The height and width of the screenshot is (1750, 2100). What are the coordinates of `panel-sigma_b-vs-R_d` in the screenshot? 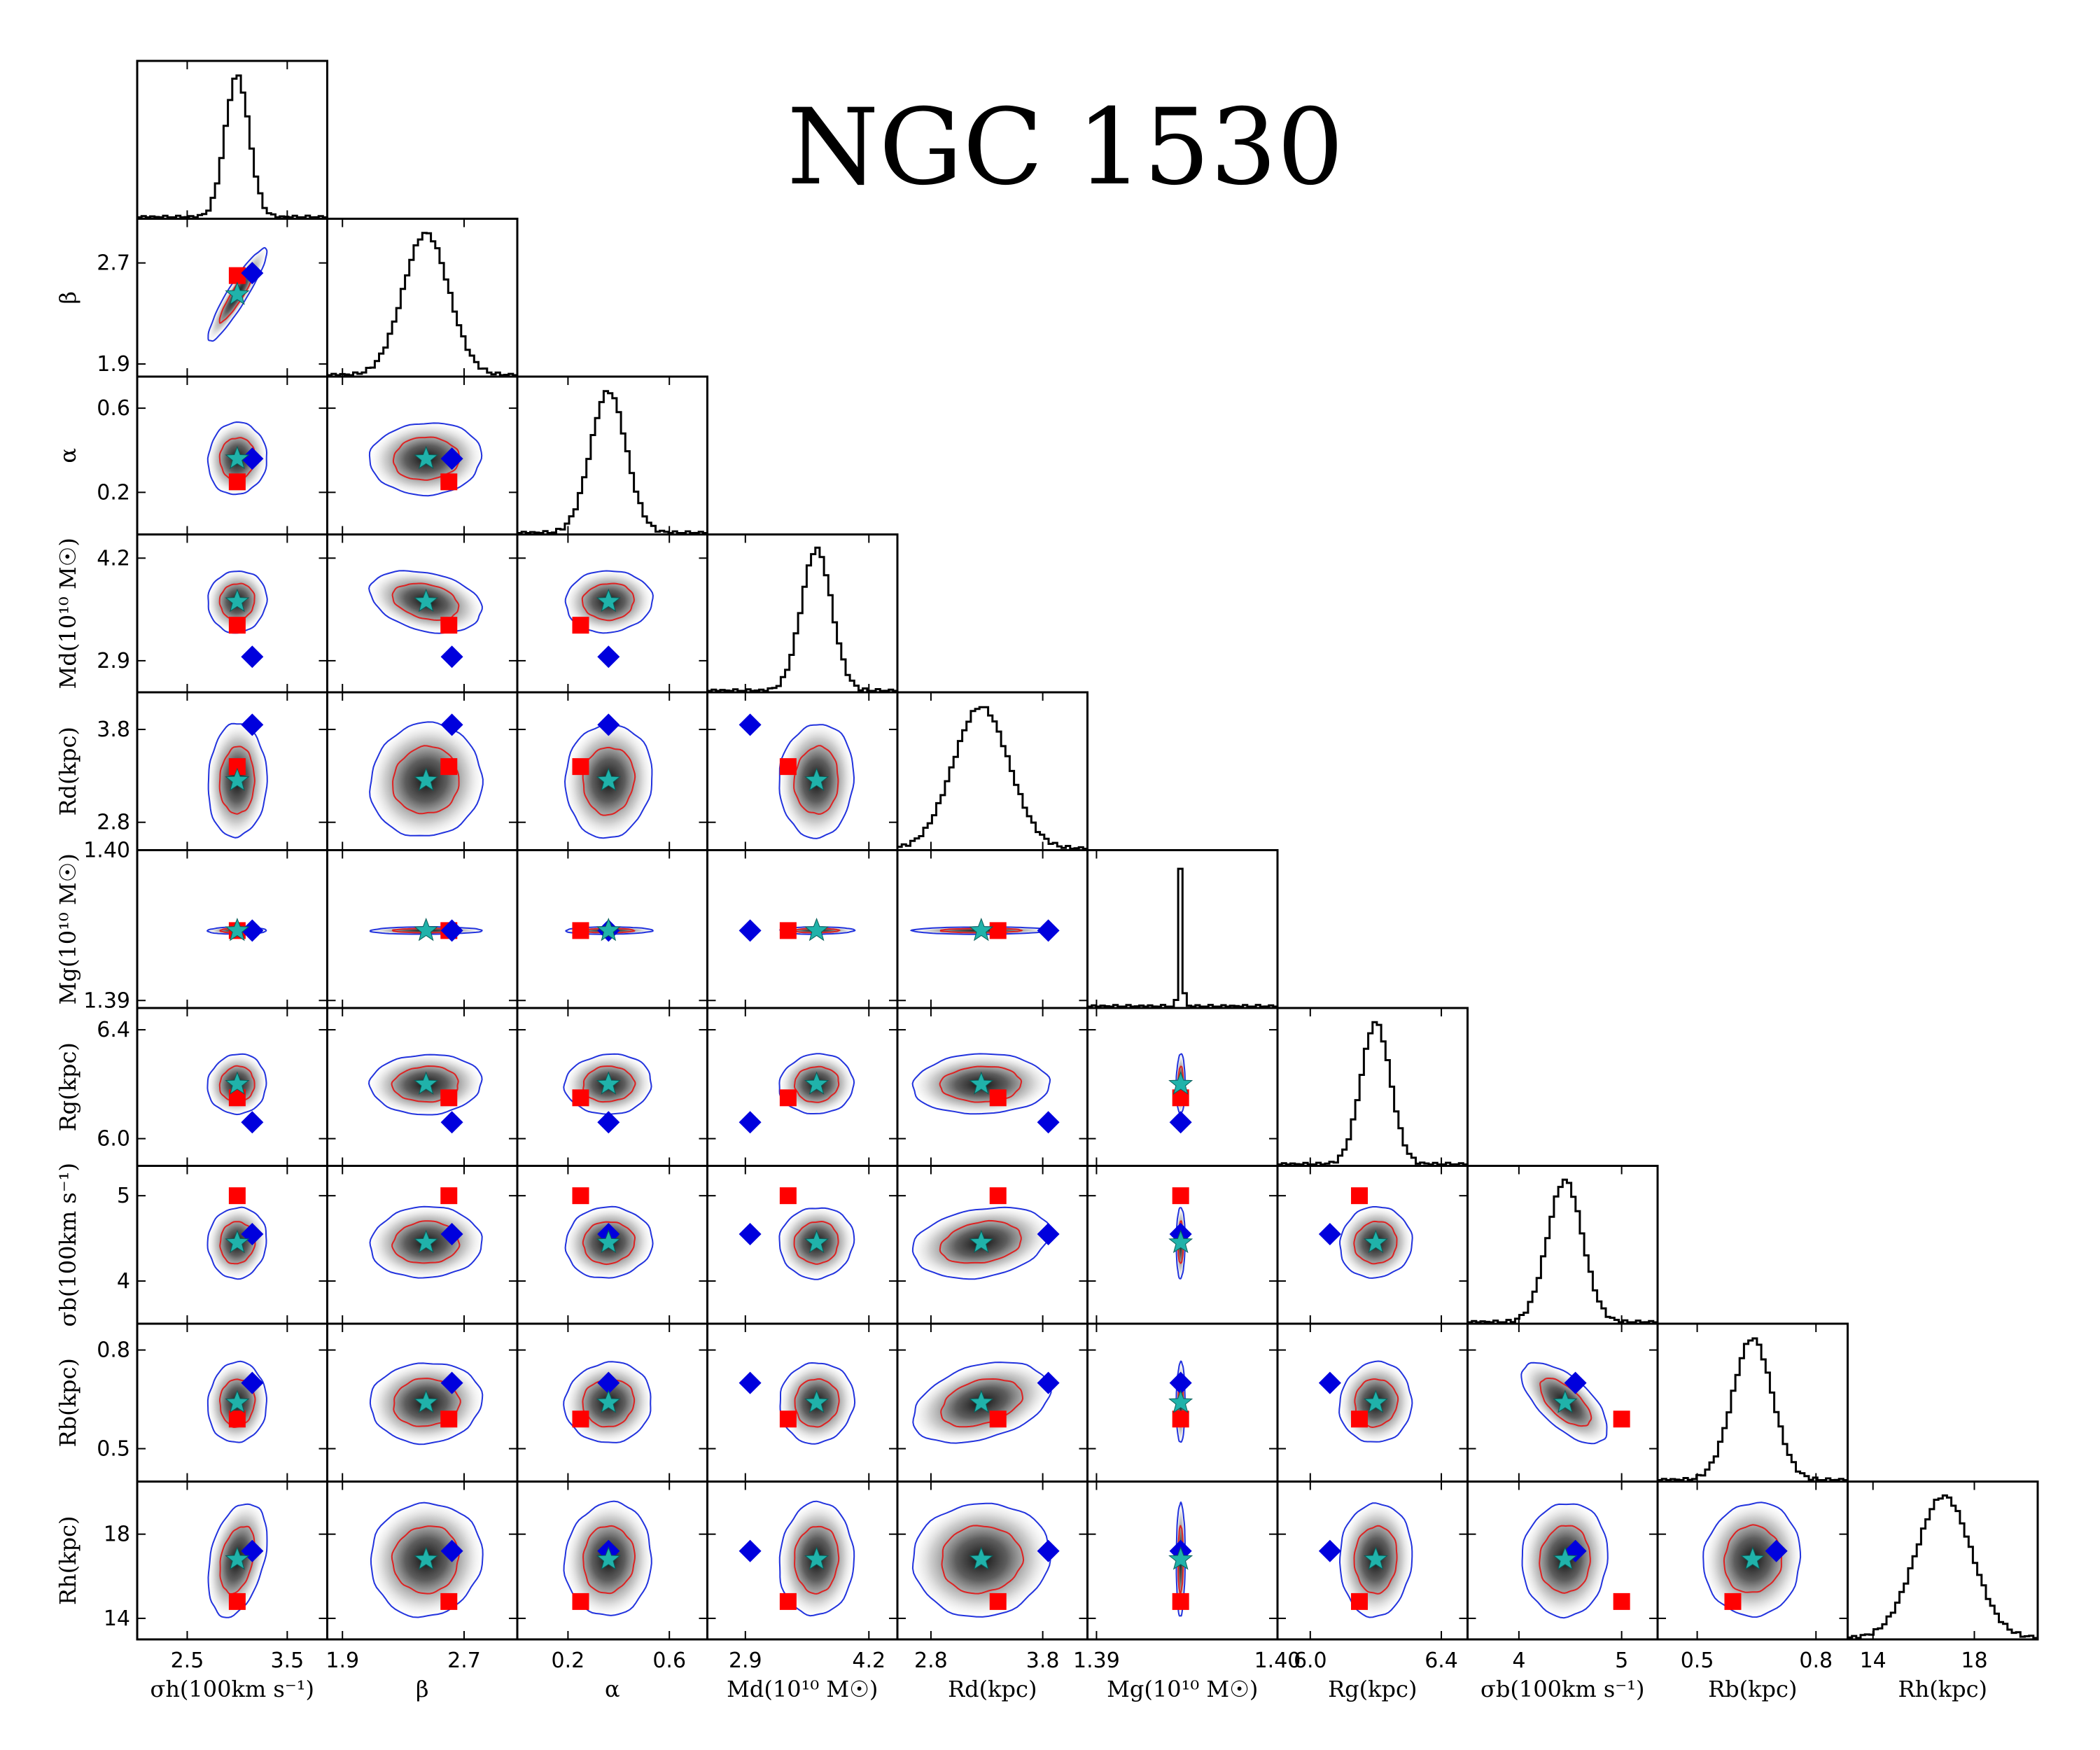 It's located at (992, 1245).